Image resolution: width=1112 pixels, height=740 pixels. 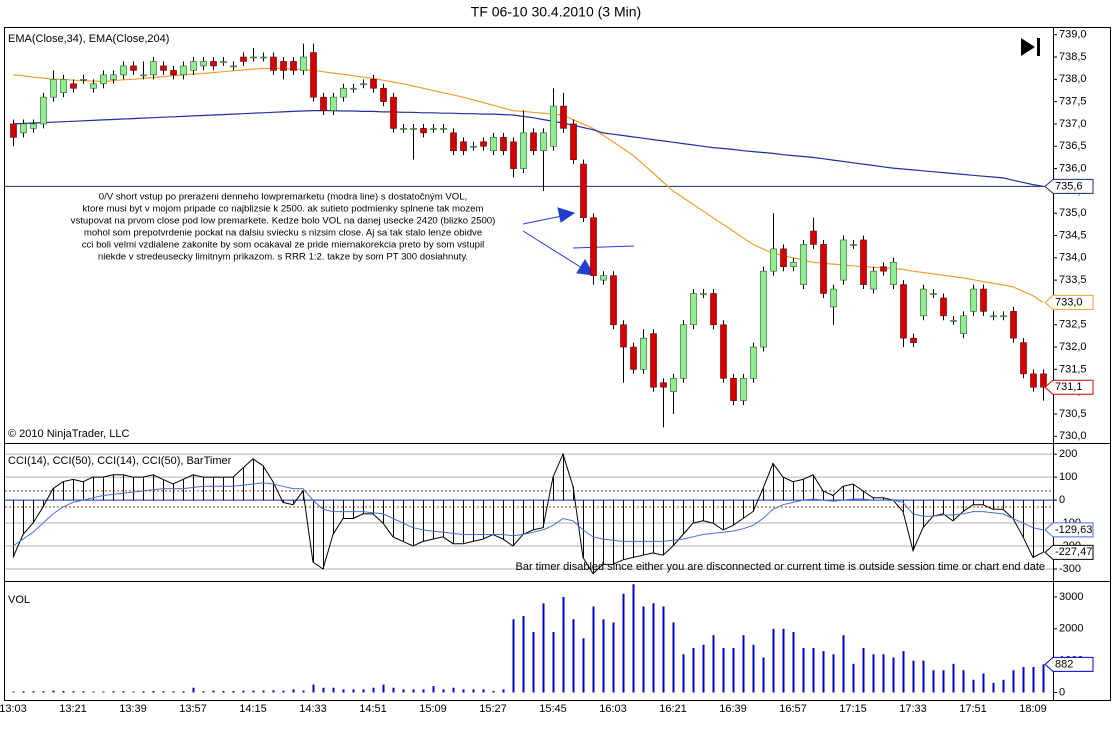 What do you see at coordinates (313, 709) in the screenshot?
I see `x-tick-label: 14:33` at bounding box center [313, 709].